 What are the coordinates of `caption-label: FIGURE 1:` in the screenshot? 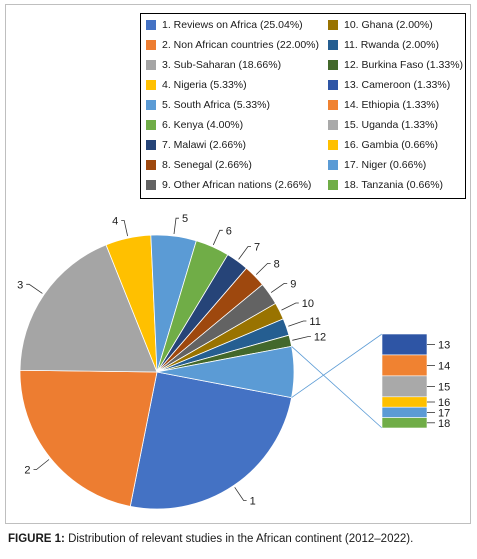 It's located at (36, 539).